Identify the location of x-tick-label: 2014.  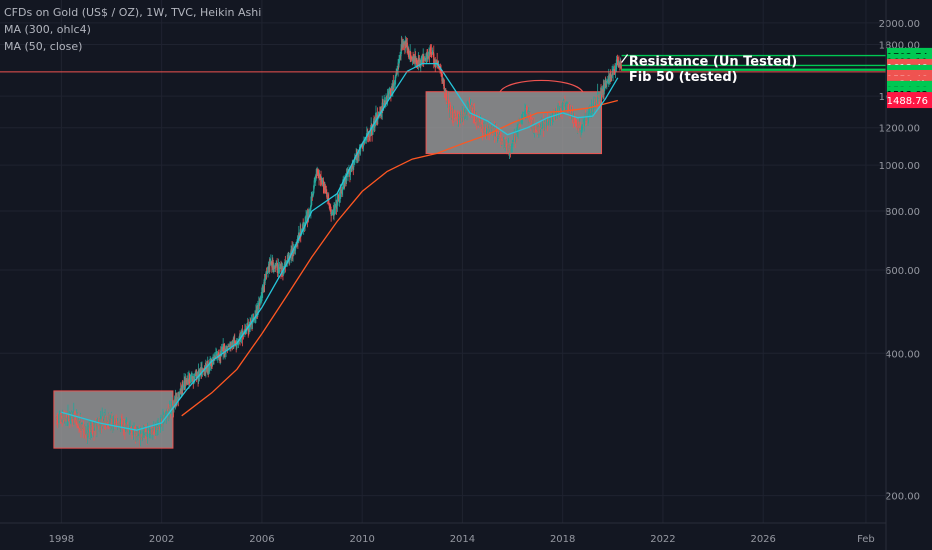
(462, 539).